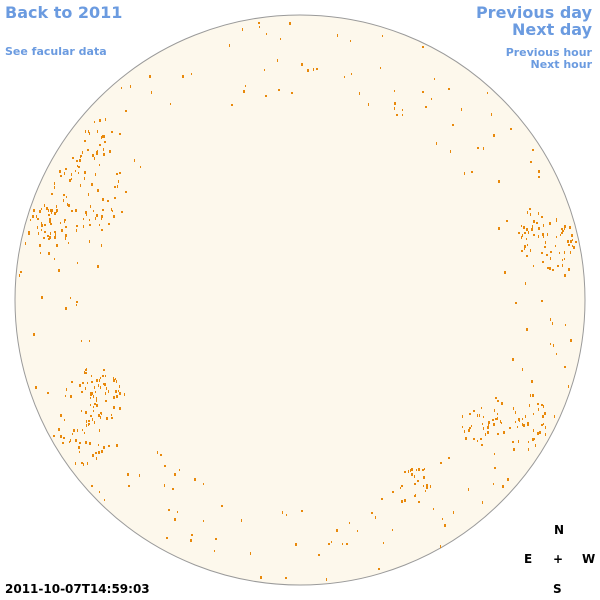 This screenshot has width=600, height=600. I want to click on previous-day-link: Previous day, so click(533, 12).